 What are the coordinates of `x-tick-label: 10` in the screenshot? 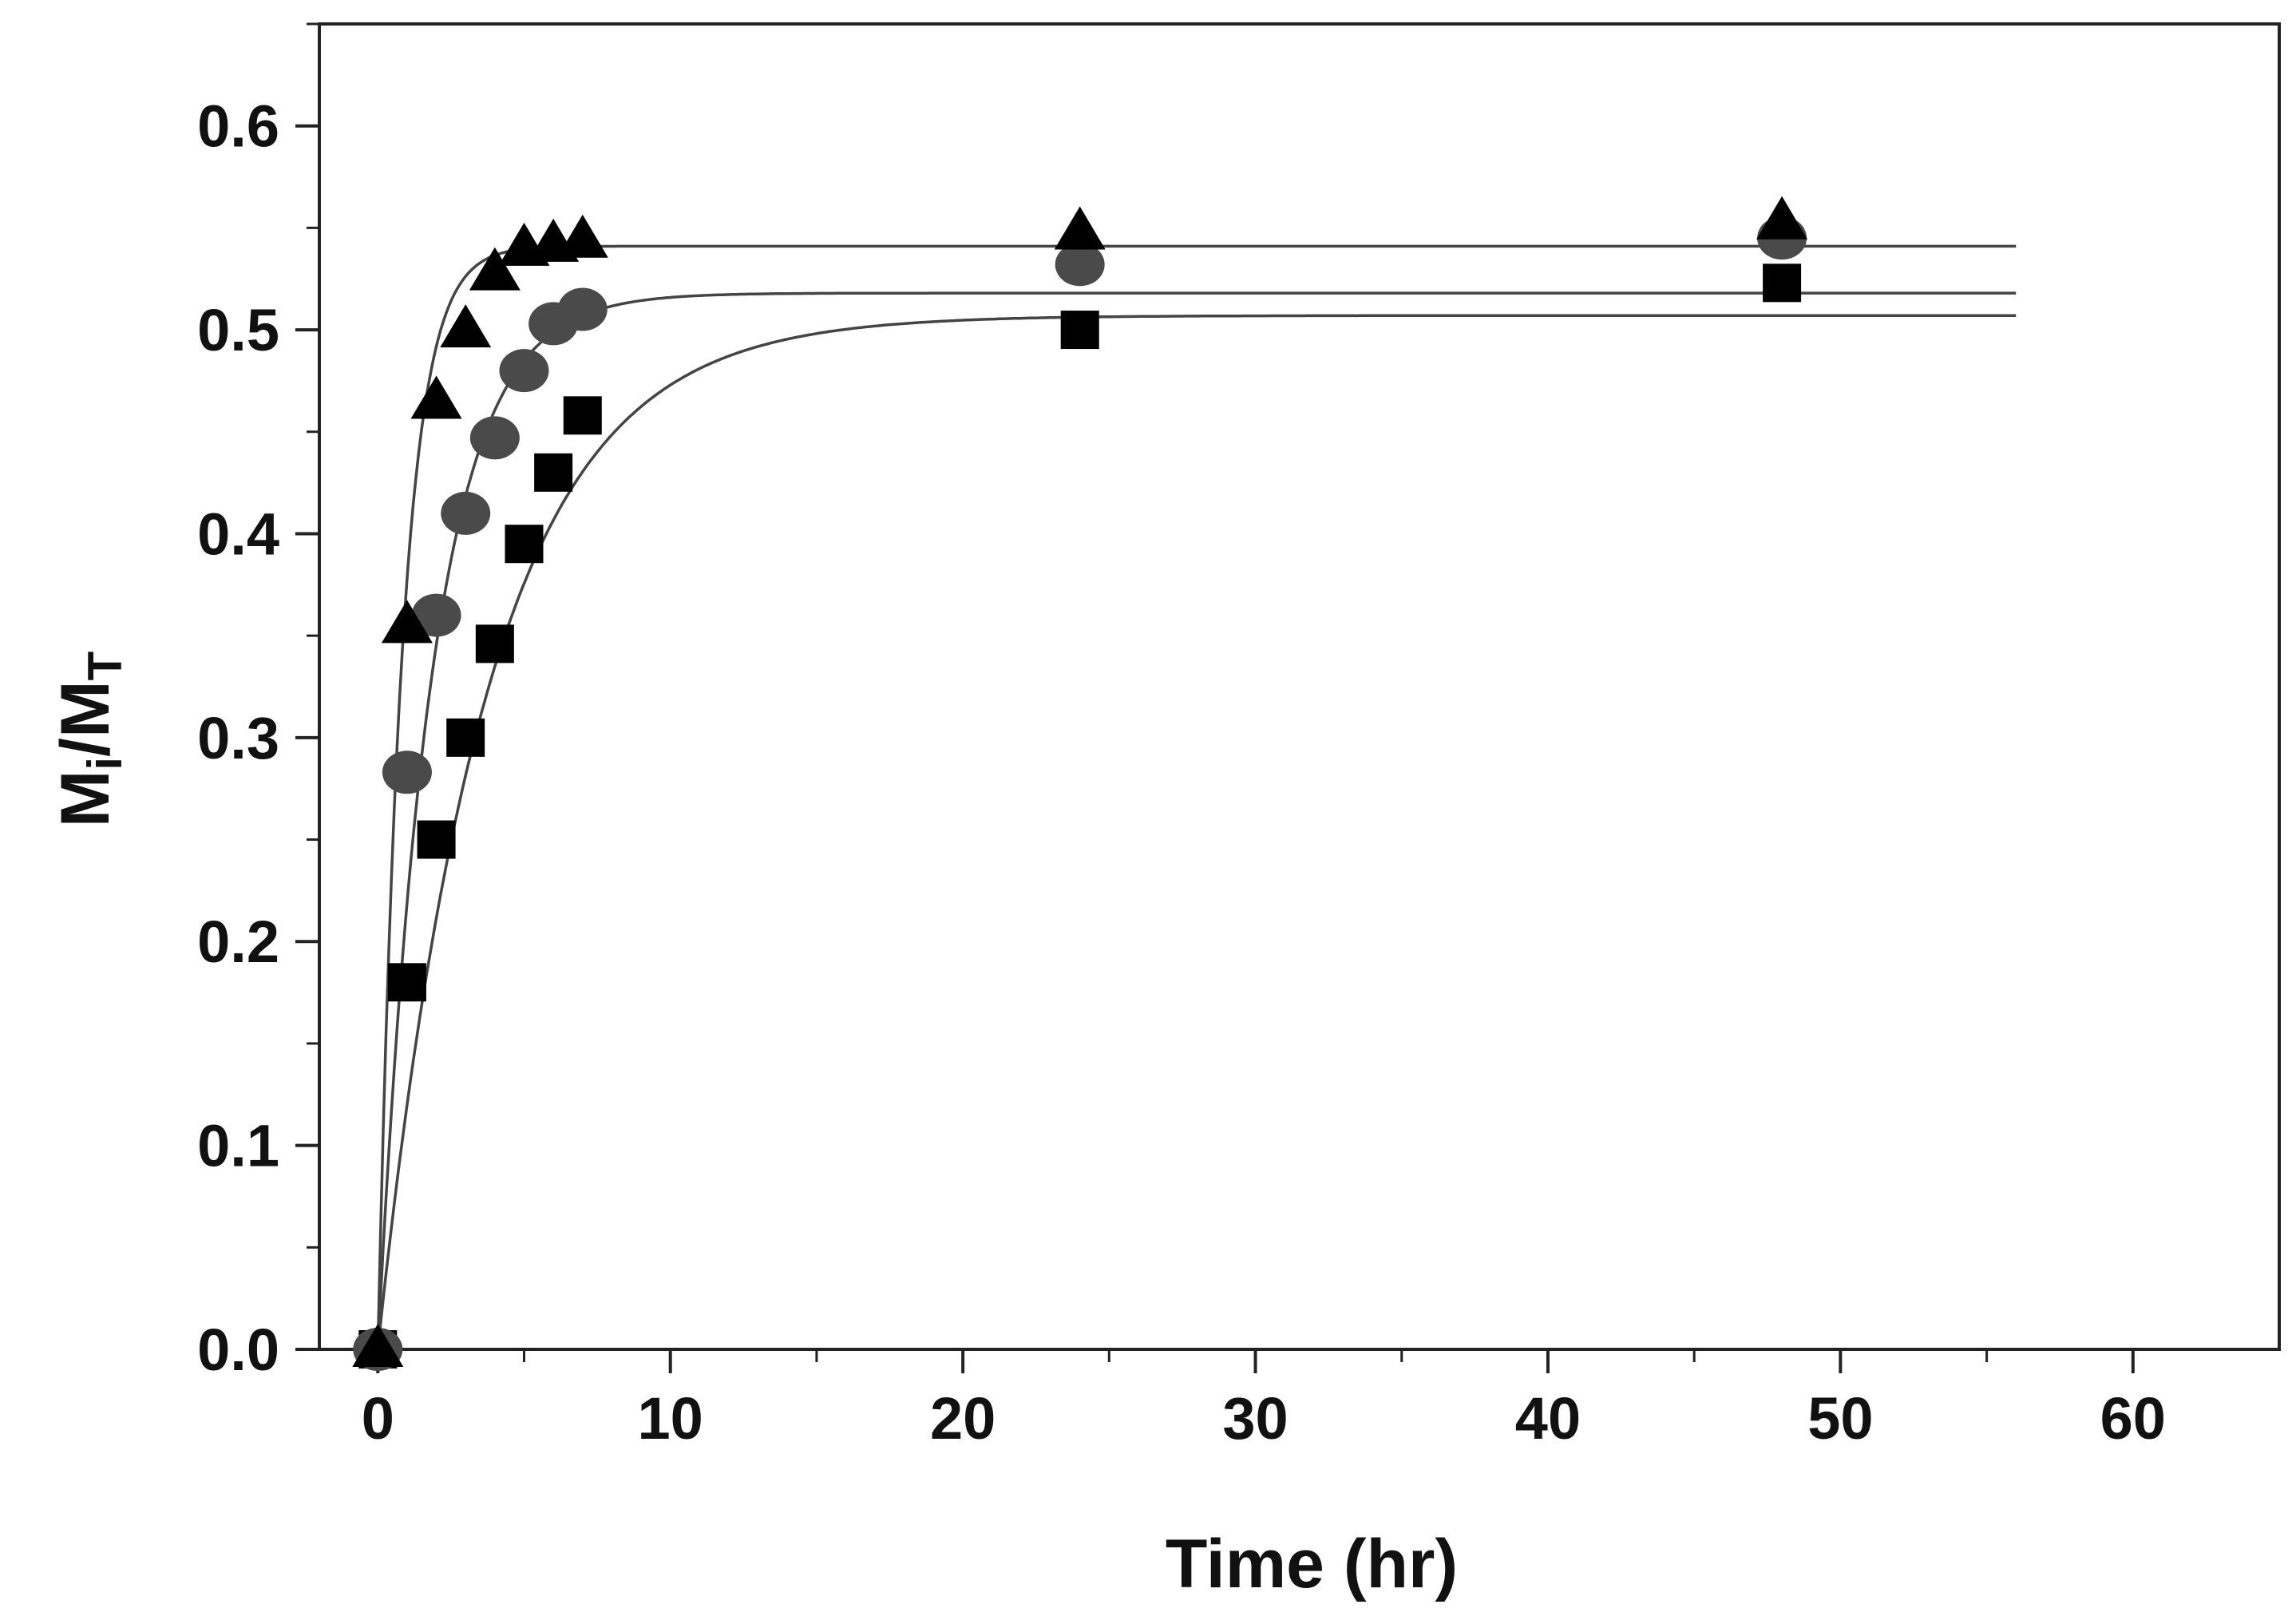 It's located at (670, 1418).